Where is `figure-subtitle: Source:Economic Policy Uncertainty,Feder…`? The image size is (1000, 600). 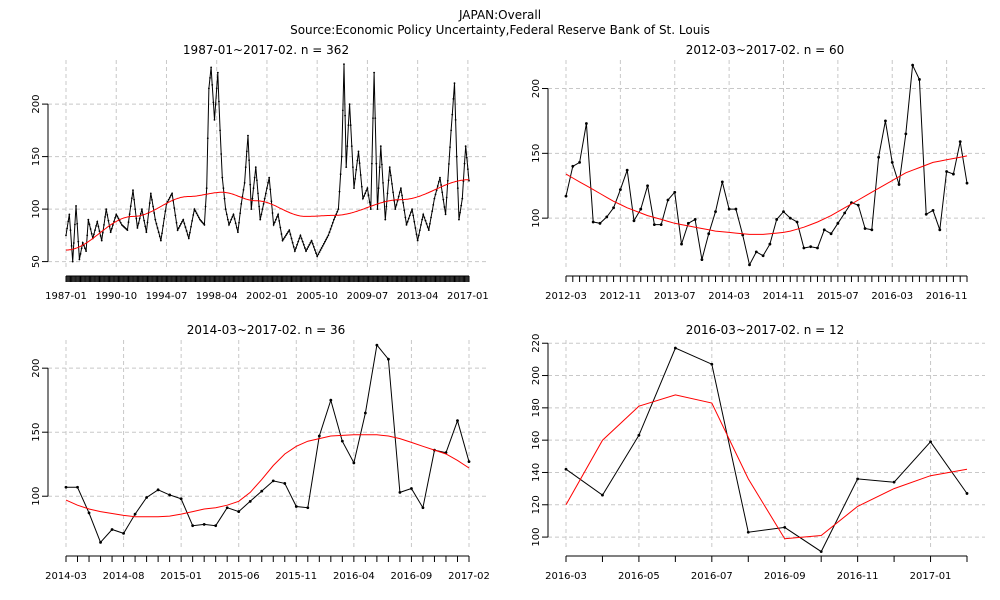
figure-subtitle: Source:Economic Policy Uncertainty,Feder… is located at coordinates (500, 30).